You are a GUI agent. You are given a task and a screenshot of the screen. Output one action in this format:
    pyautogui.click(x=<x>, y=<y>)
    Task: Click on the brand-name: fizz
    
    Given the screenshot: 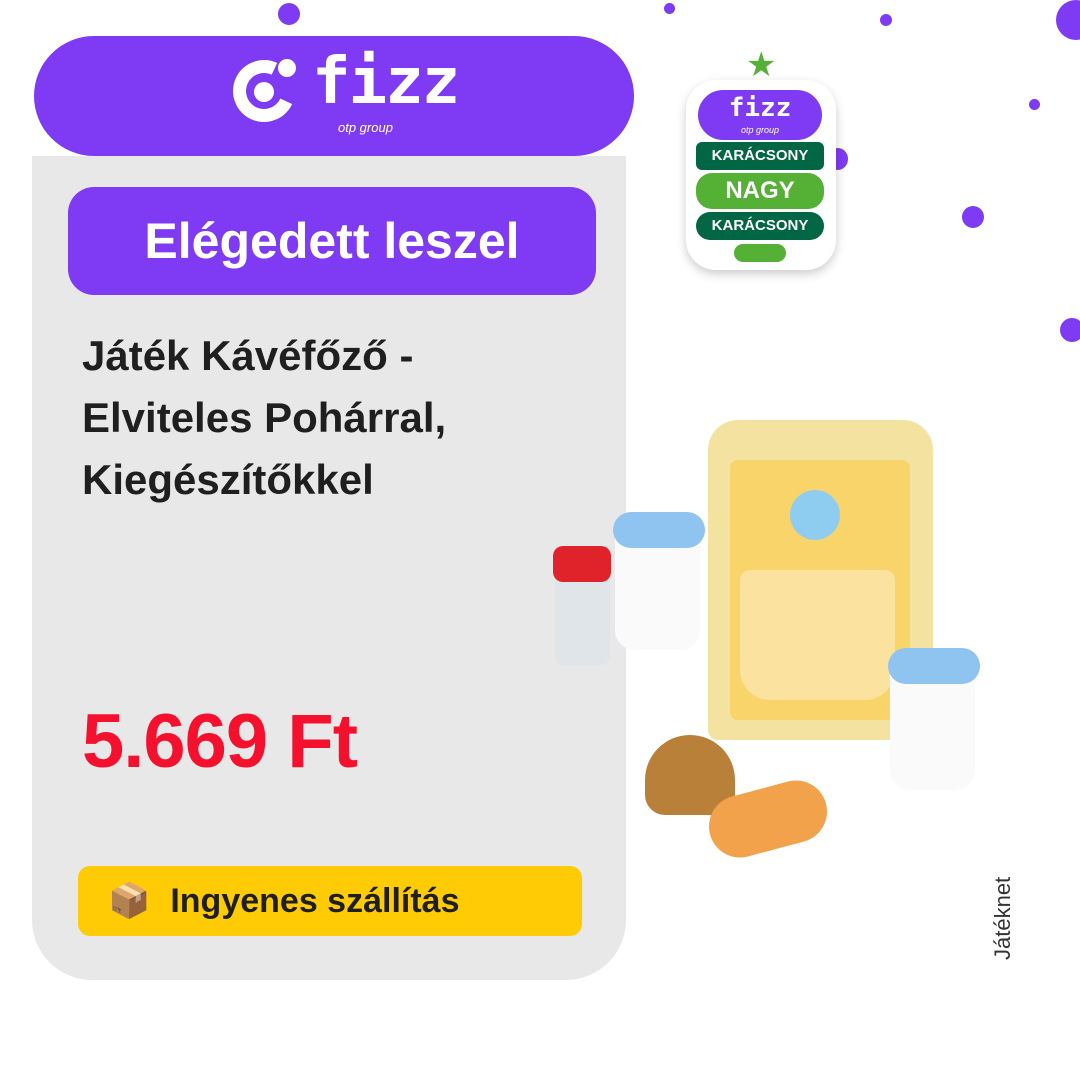 What is the action you would take?
    pyautogui.click(x=386, y=82)
    